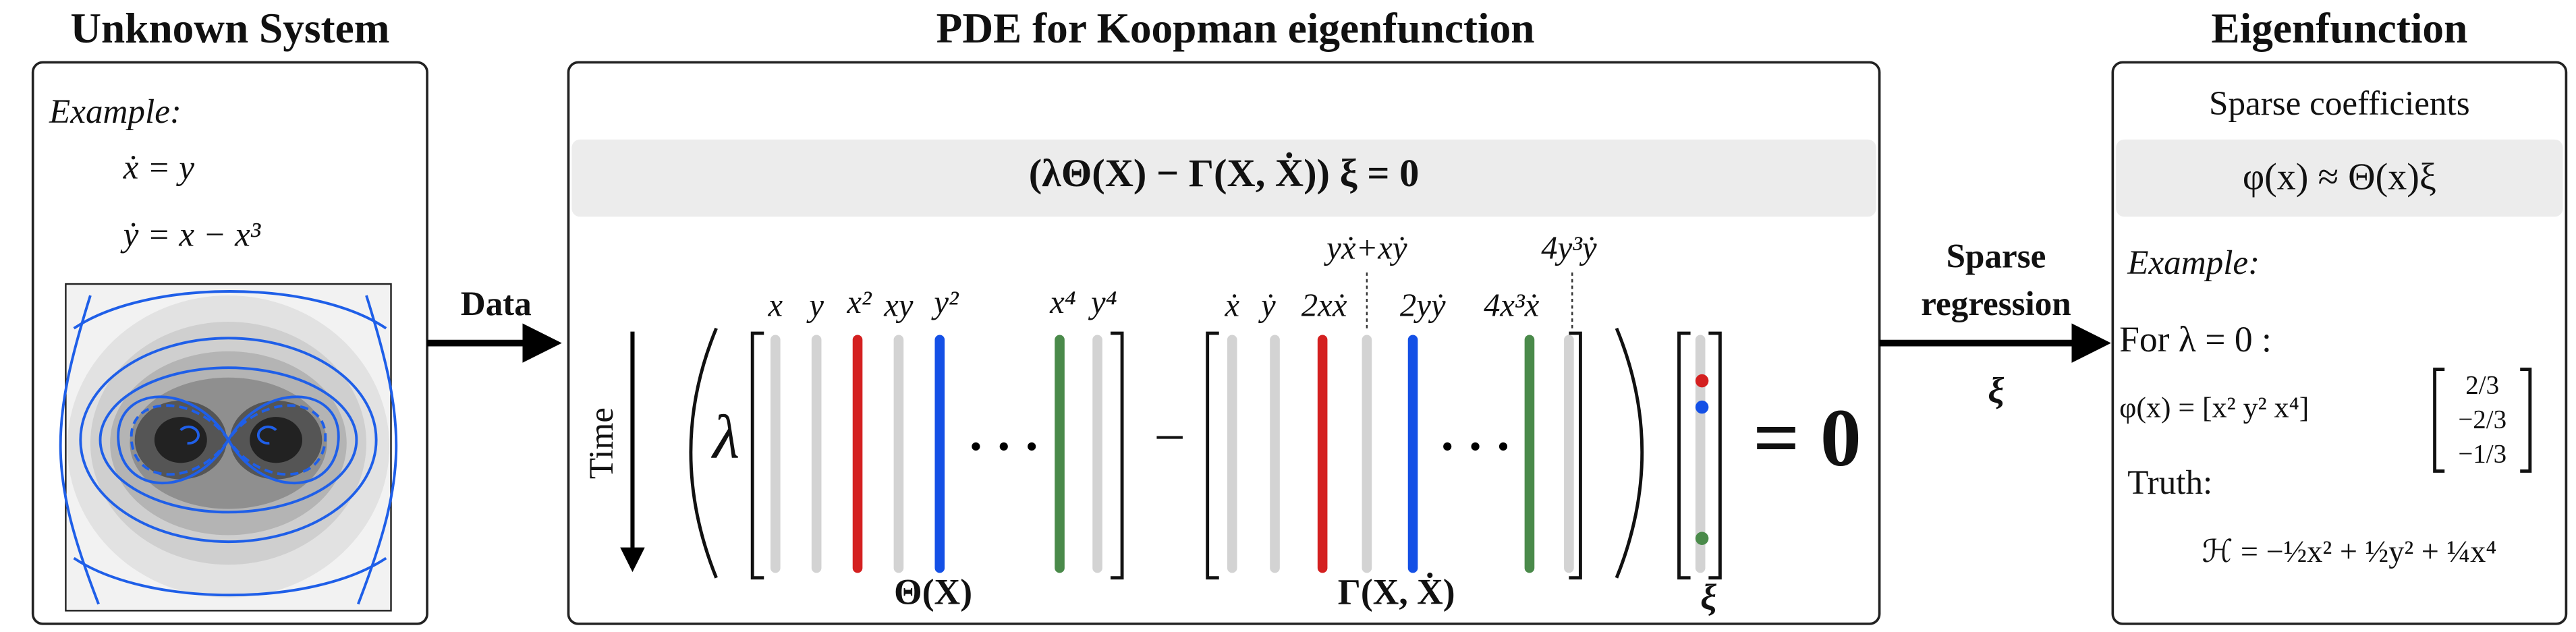  Describe the element at coordinates (601, 443) in the screenshot. I see `time-label: Time` at that location.